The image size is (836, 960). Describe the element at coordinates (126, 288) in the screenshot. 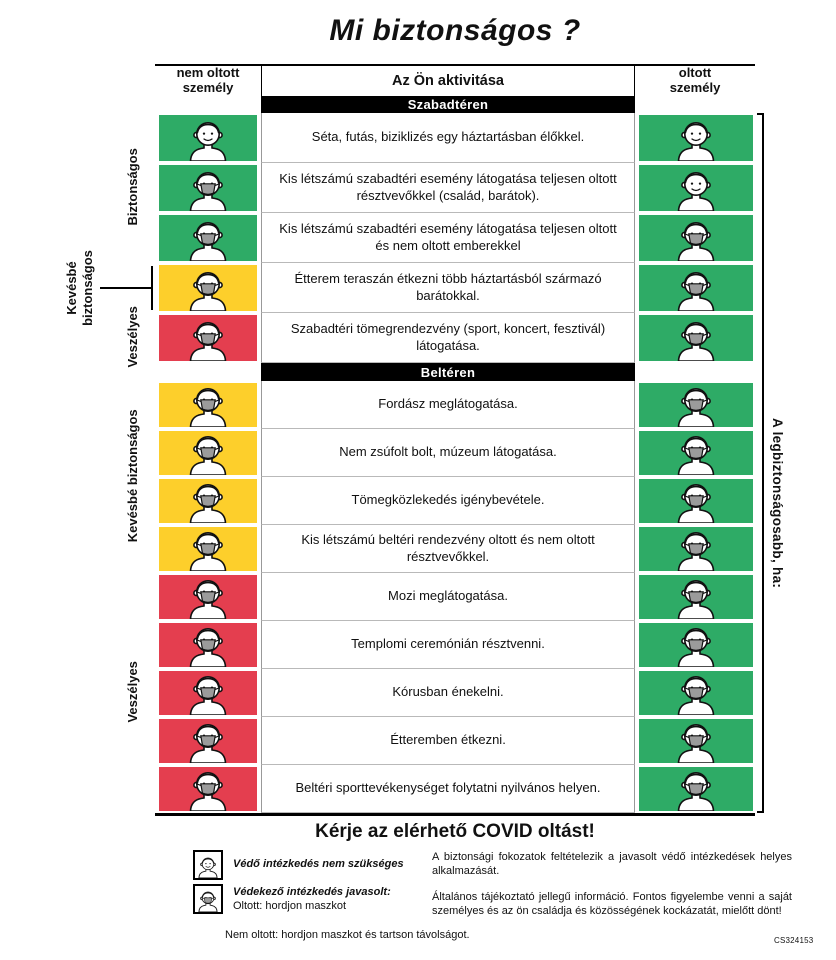

I see `label-connector-line` at that location.